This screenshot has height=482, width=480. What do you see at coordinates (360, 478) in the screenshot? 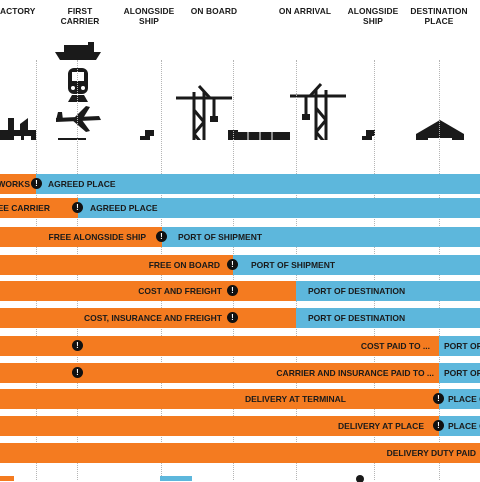
I see `legend-icon` at bounding box center [360, 478].